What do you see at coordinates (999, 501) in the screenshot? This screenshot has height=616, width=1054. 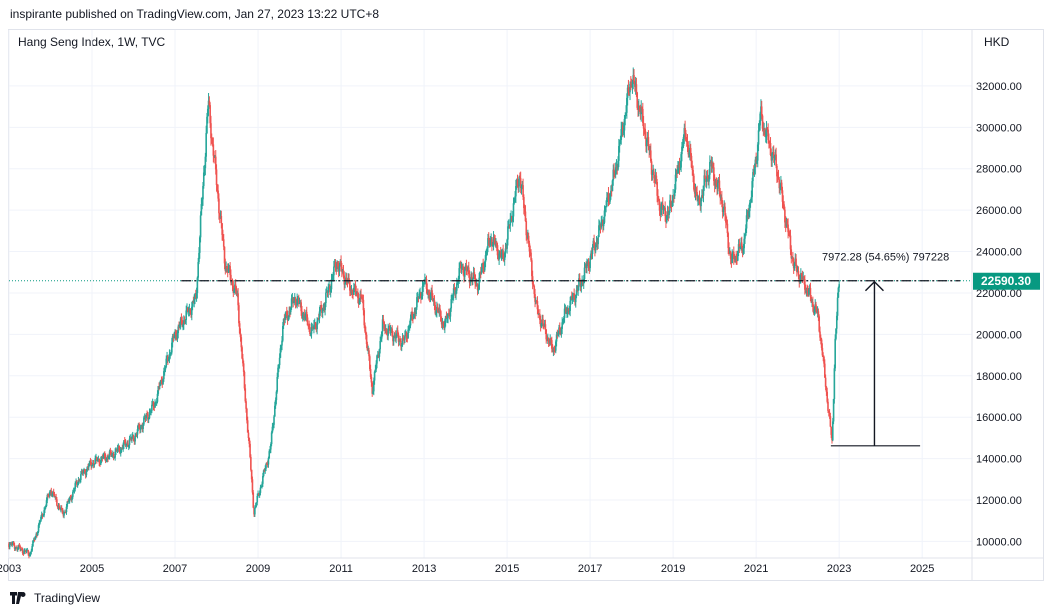 I see `y-tick-label: 12000.00` at bounding box center [999, 501].